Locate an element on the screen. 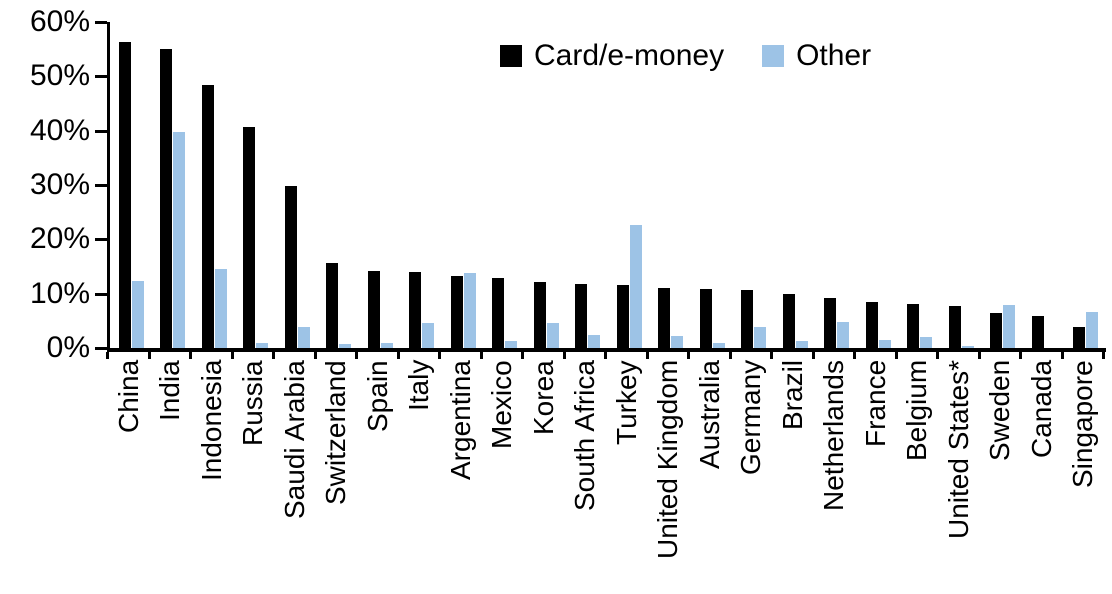 The width and height of the screenshot is (1112, 594). x-axis-label: United States* is located at coordinates (958, 449).